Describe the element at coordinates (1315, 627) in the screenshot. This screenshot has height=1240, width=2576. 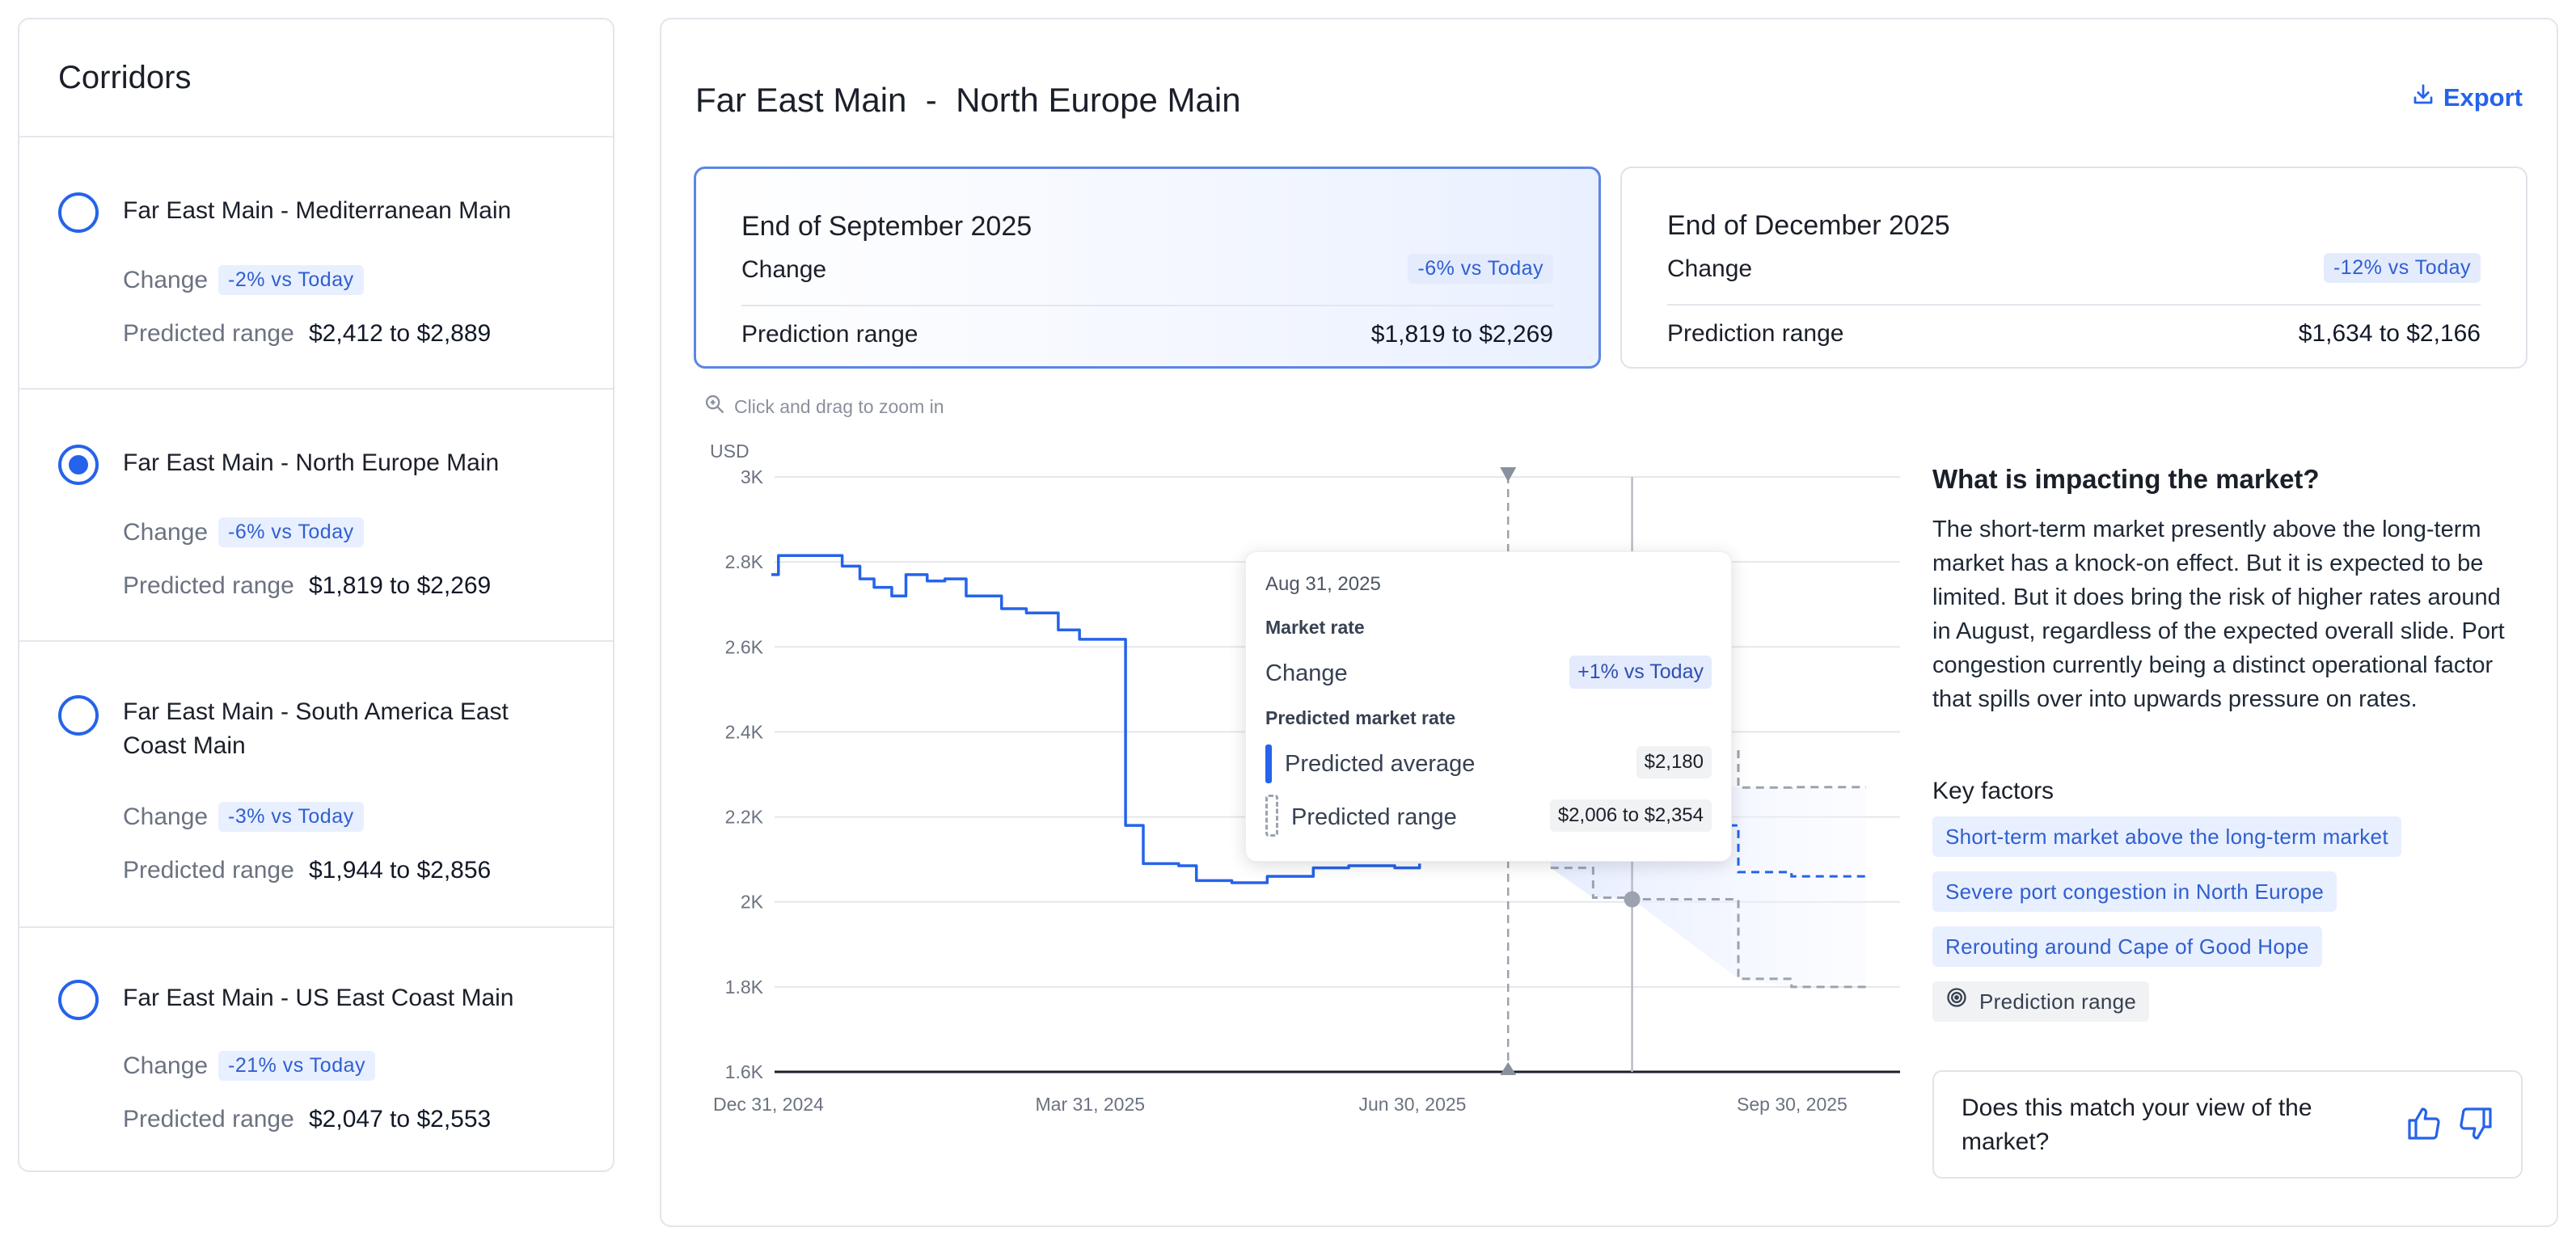
I see `market-rate-heading: Market rate` at that location.